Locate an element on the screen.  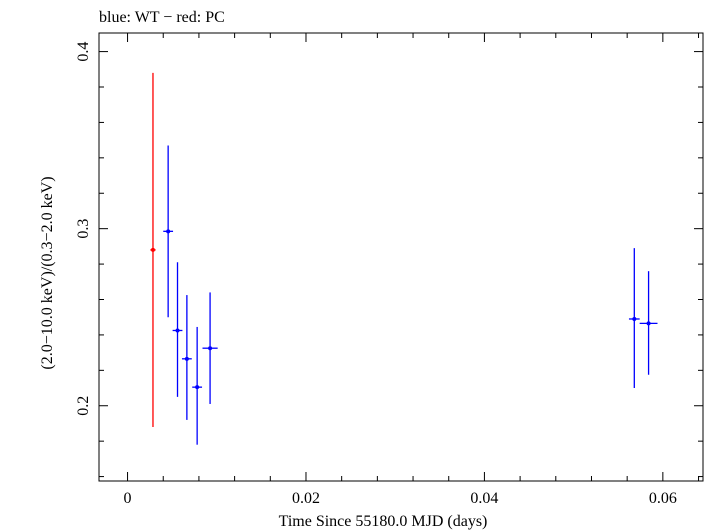
x-axis-label: Time Since 55180.0 MJD (days) is located at coordinates (383, 521).